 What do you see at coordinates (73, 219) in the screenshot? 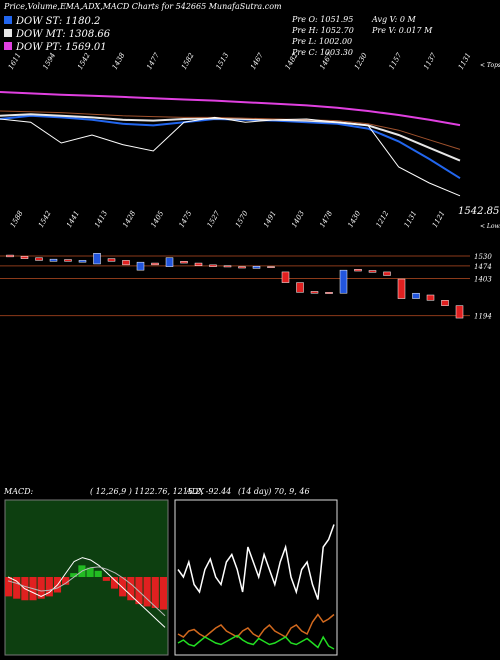
I see `low-label: 1441` at bounding box center [73, 219].